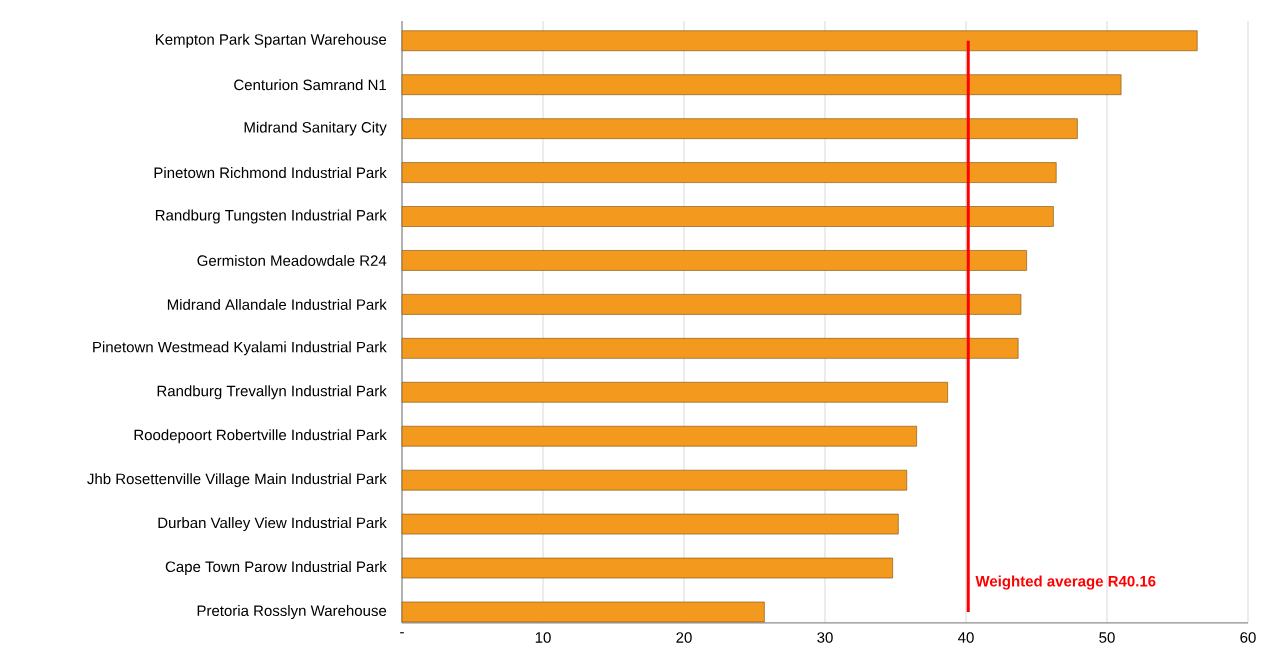 The height and width of the screenshot is (655, 1262). Describe the element at coordinates (240, 348) in the screenshot. I see `y-tick-label: Pinetown Westmead Kyalami Industrial Park` at that location.